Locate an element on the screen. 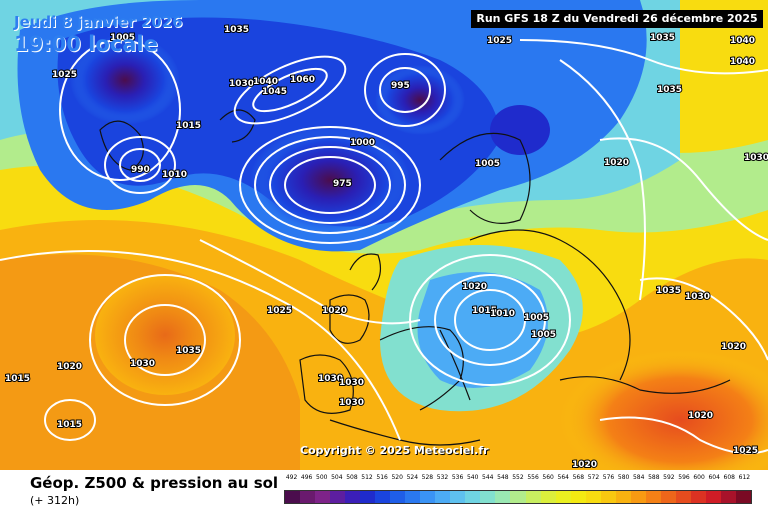  color-scale-tick: 552 is located at coordinates (518, 477).